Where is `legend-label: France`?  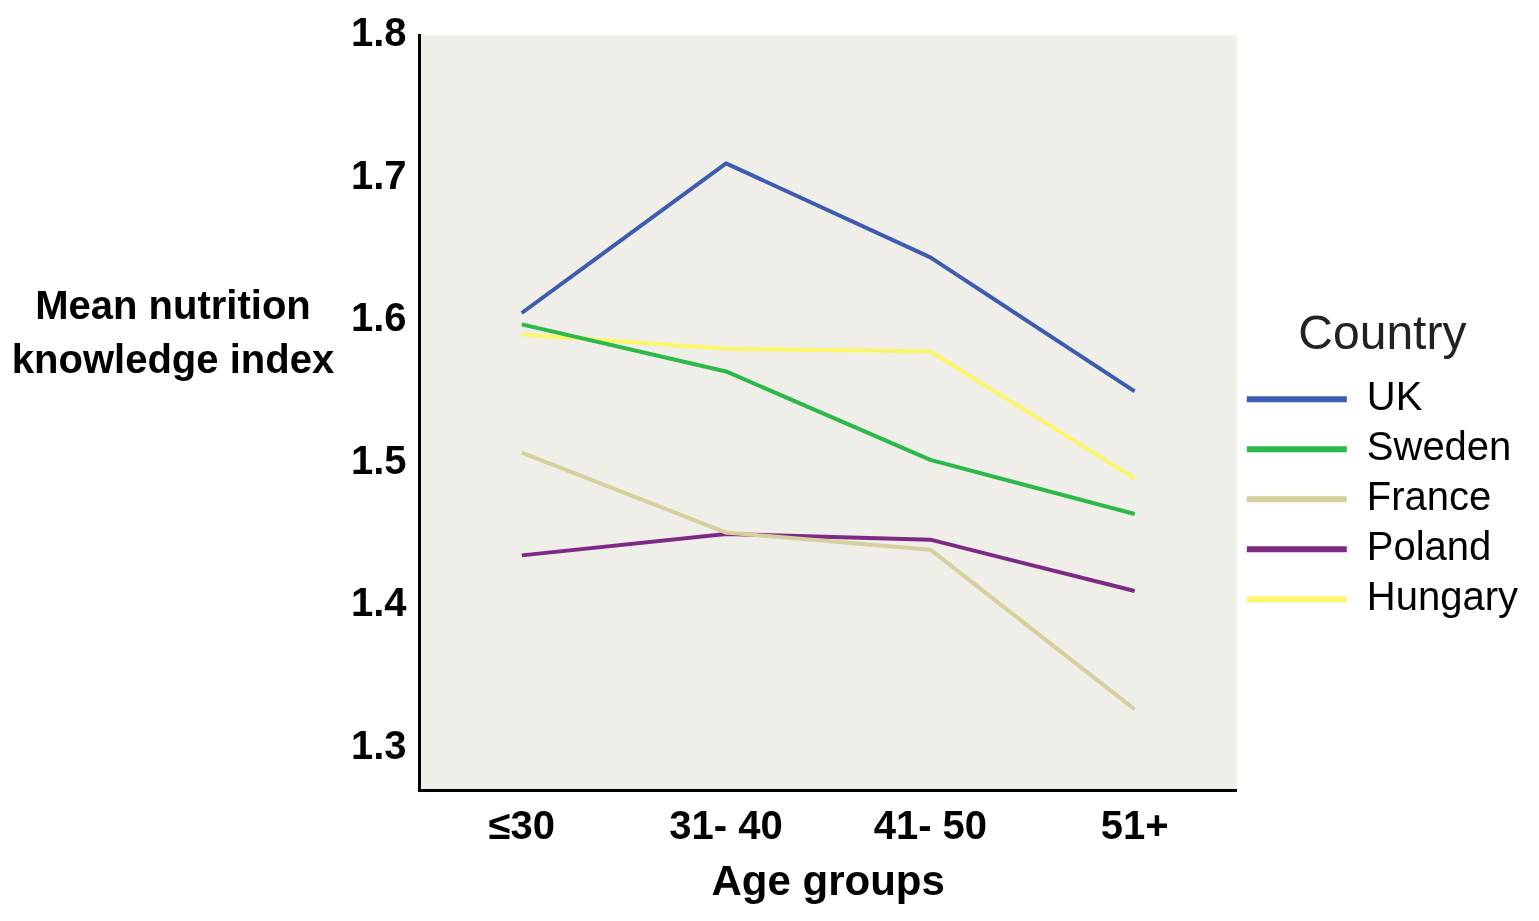
legend-label: France is located at coordinates (1429, 496).